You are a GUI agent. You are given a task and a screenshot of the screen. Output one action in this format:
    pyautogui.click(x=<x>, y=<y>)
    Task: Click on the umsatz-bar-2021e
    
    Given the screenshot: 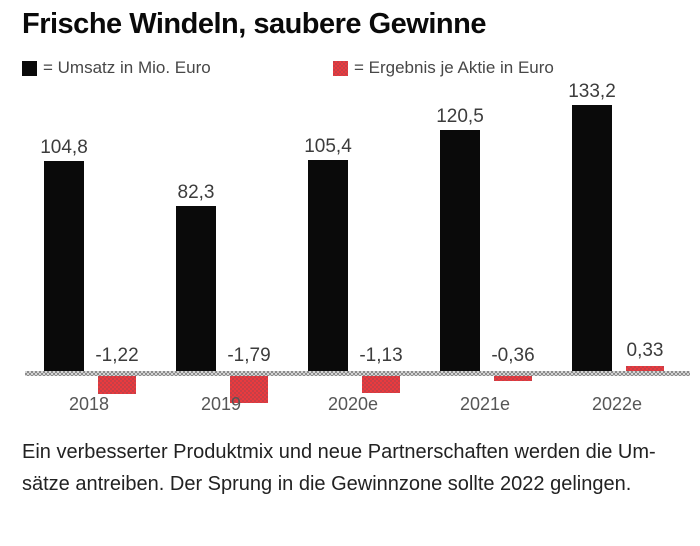 What is the action you would take?
    pyautogui.click(x=460, y=250)
    